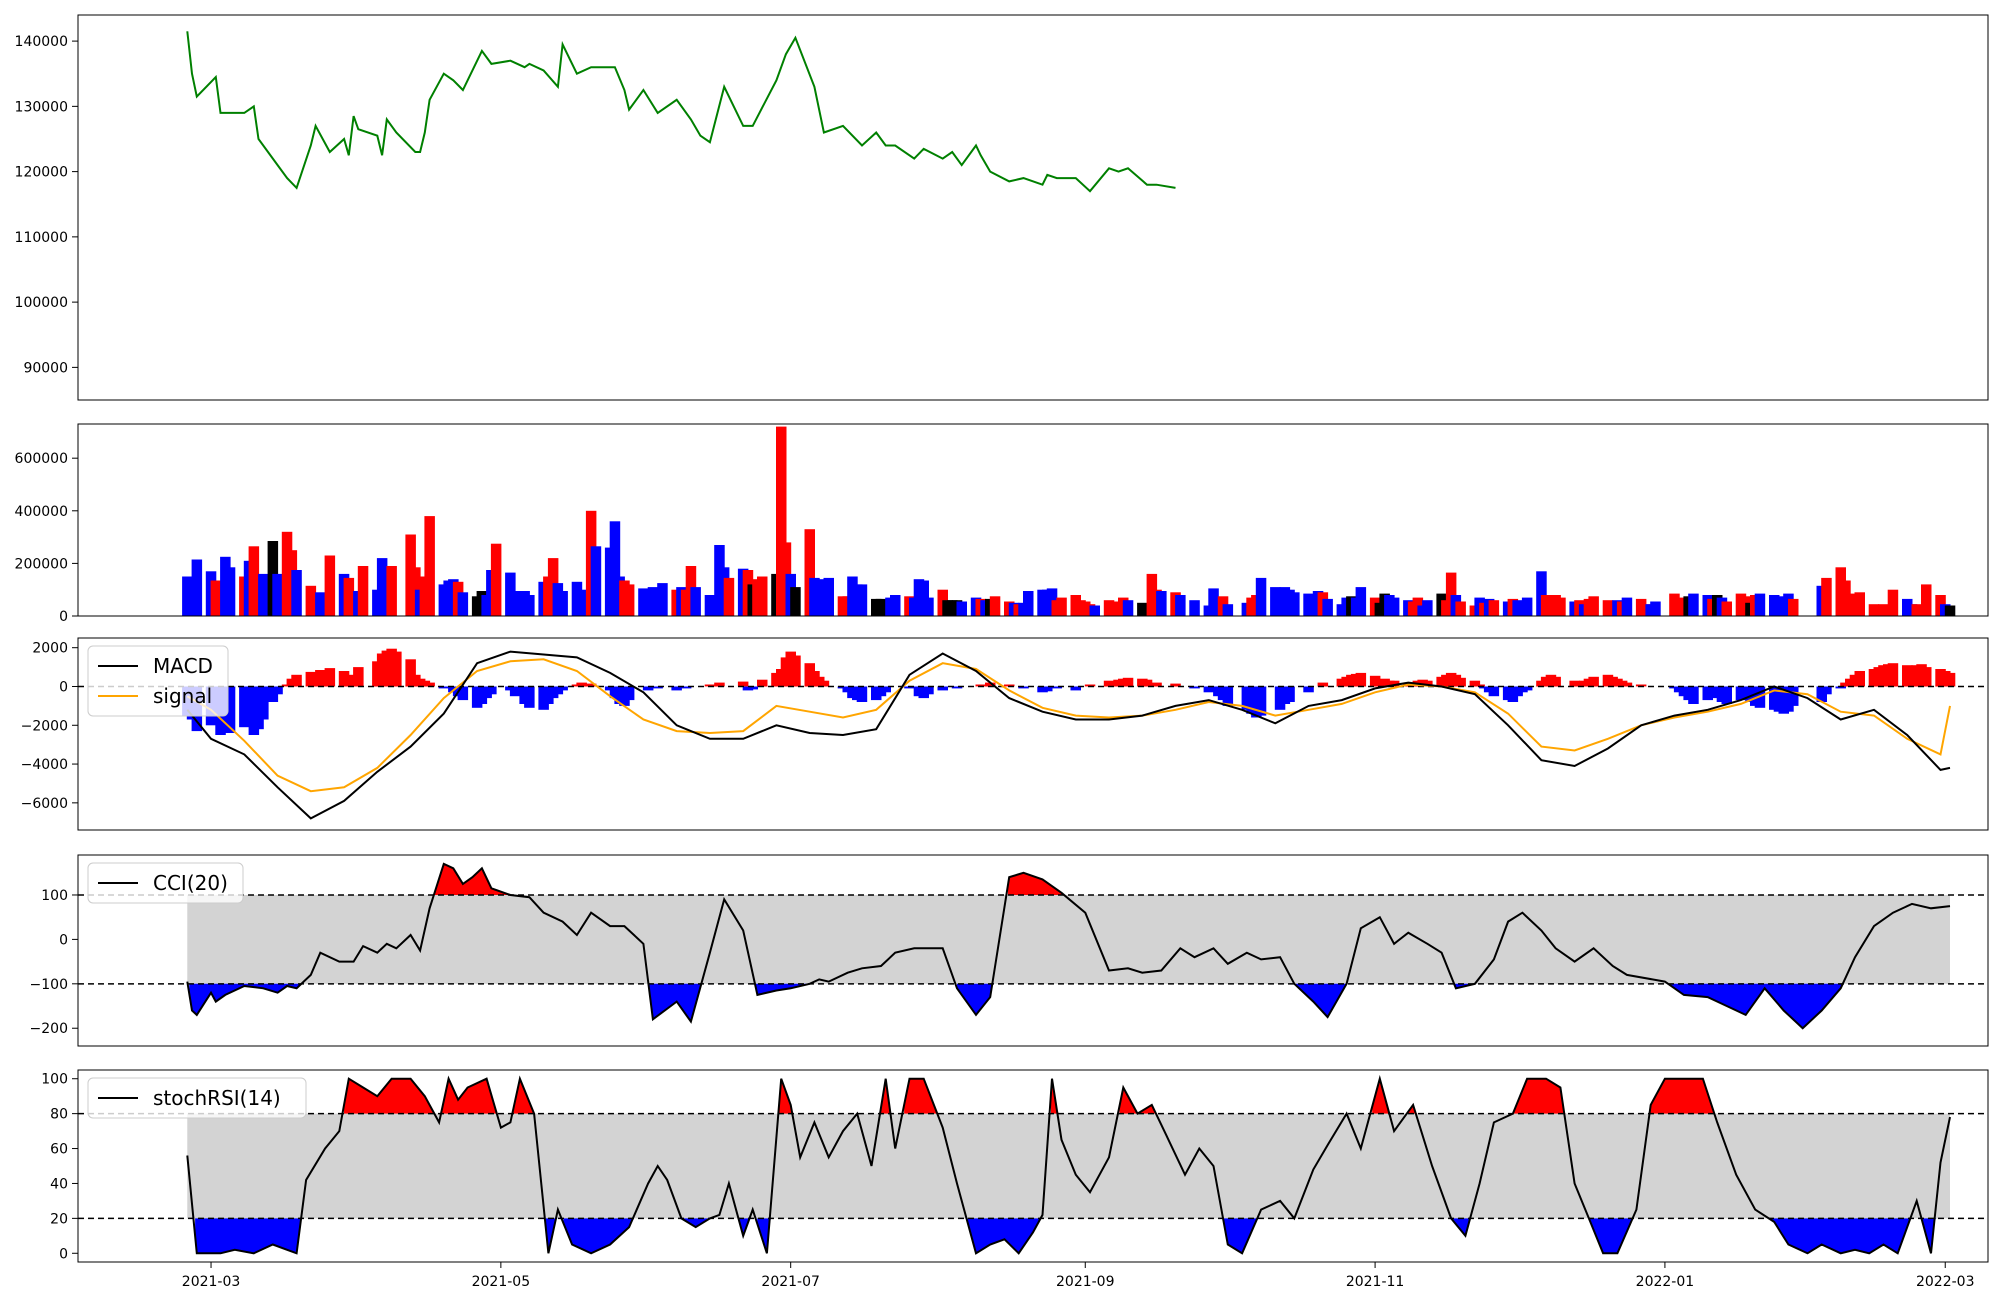  Describe the element at coordinates (1068, 1164) in the screenshot. I see `stochrsi-line` at that location.